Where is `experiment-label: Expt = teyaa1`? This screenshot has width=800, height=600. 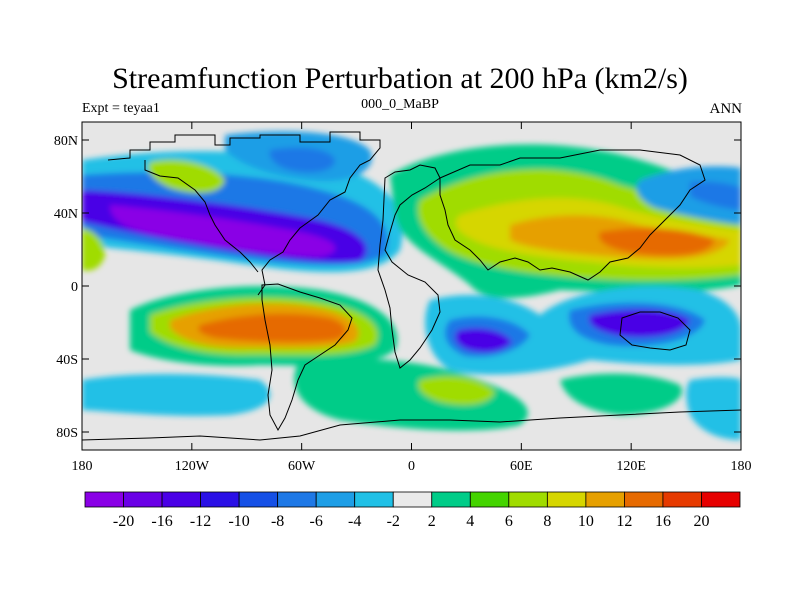 experiment-label: Expt = teyaa1 is located at coordinates (121, 108).